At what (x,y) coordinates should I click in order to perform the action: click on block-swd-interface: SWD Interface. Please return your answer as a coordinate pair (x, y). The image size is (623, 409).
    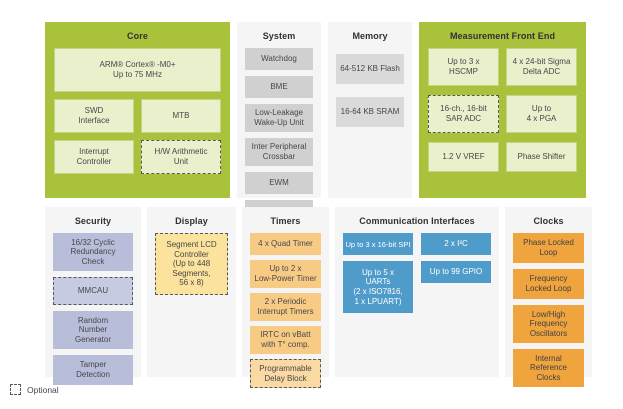
    Looking at the image, I should click on (94, 116).